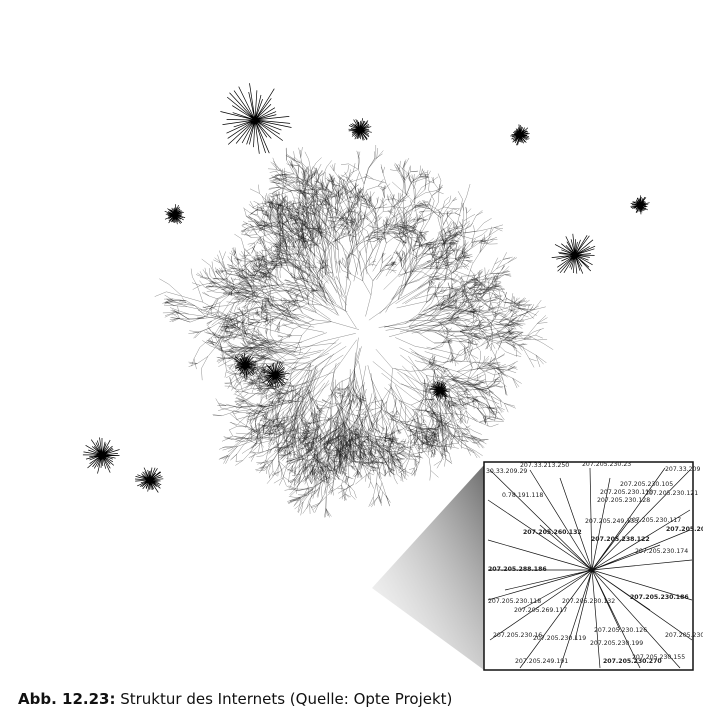  I want to click on zoom-wedge, so click(428, 567).